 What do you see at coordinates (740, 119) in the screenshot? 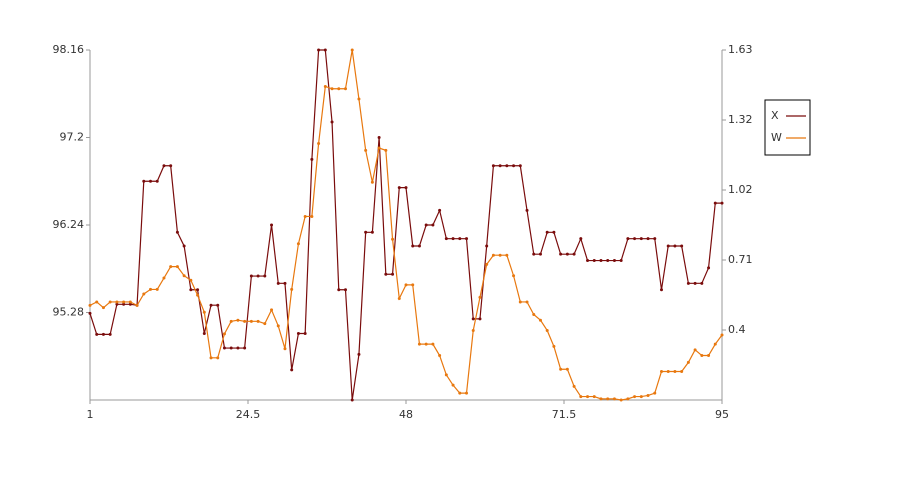
I see `y2-tick-label: 1.32` at bounding box center [740, 119].